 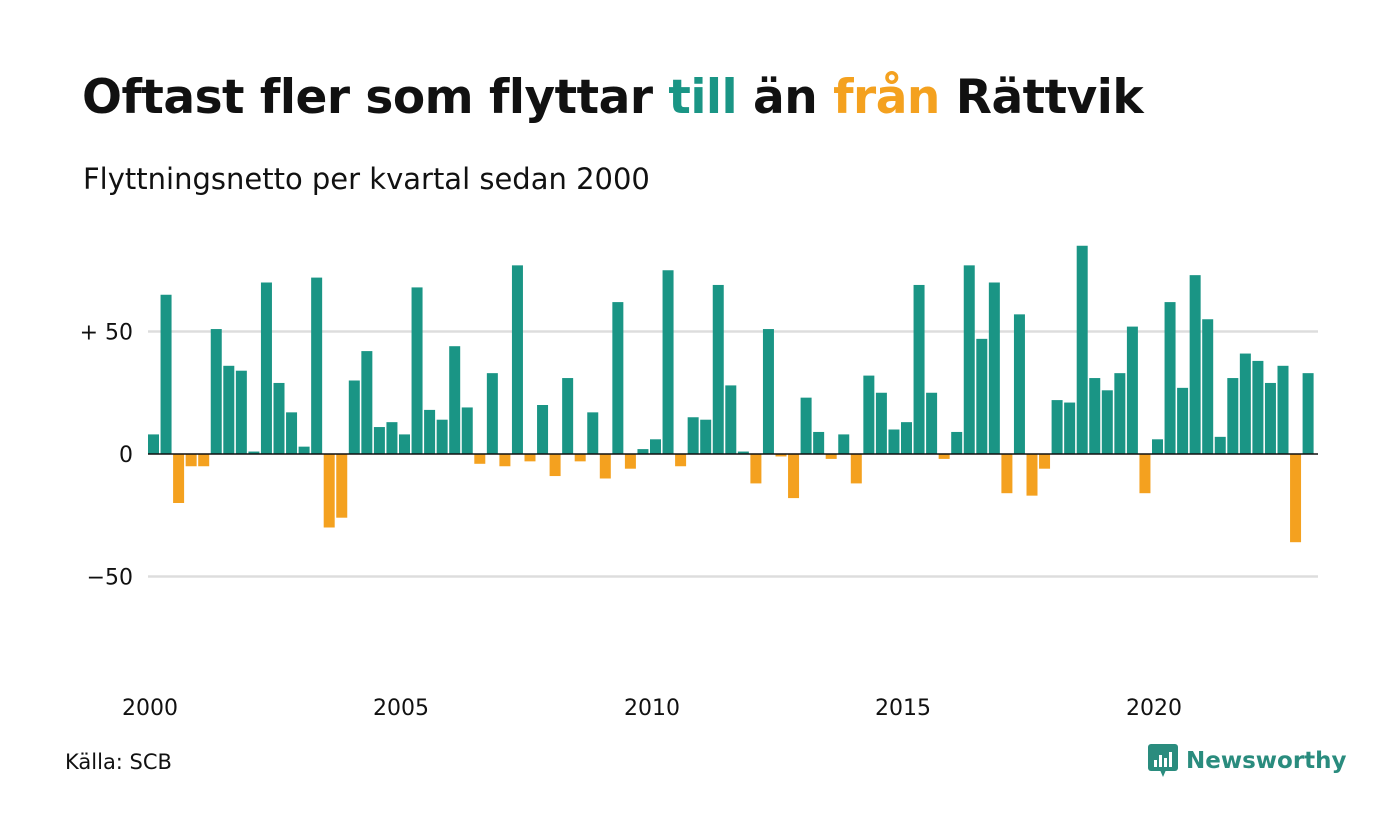 What do you see at coordinates (118, 762) in the screenshot?
I see `source-note: Källa: SCB` at bounding box center [118, 762].